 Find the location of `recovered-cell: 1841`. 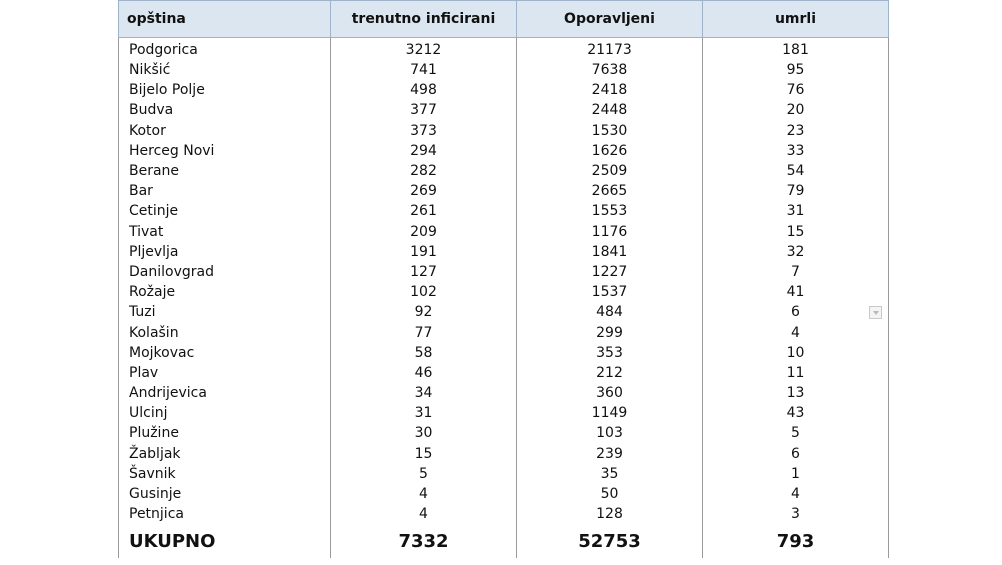

recovered-cell: 1841 is located at coordinates (609, 251).